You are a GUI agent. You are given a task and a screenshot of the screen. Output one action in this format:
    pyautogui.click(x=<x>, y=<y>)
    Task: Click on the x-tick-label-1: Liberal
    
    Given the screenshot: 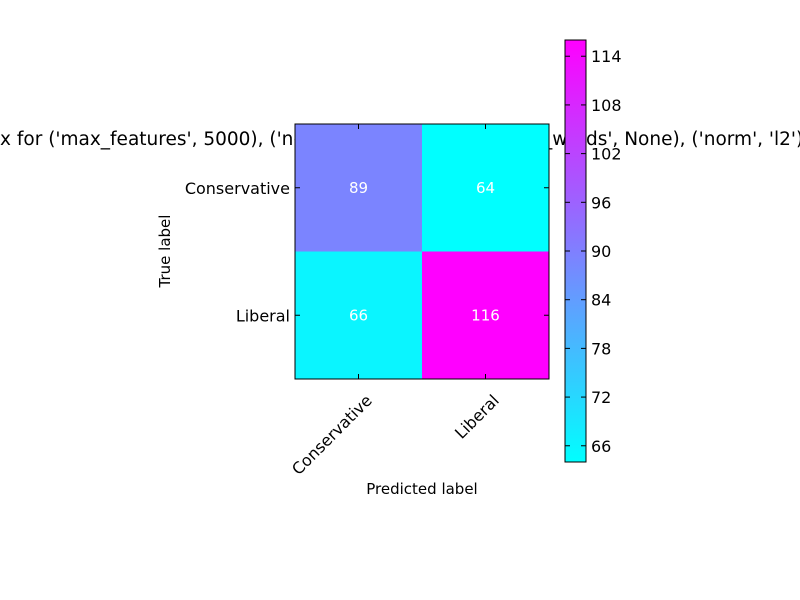 What is the action you would take?
    pyautogui.click(x=477, y=417)
    